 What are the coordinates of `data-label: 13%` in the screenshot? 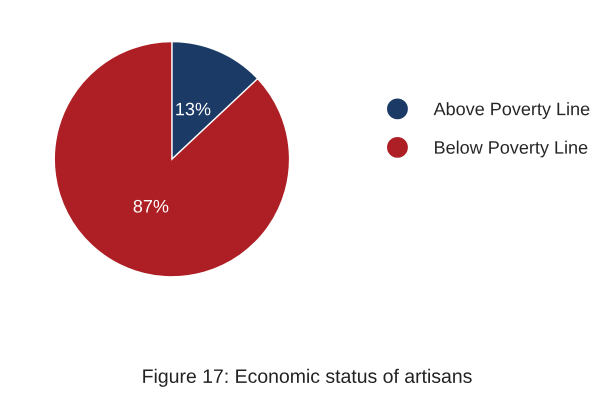 It's located at (193, 109).